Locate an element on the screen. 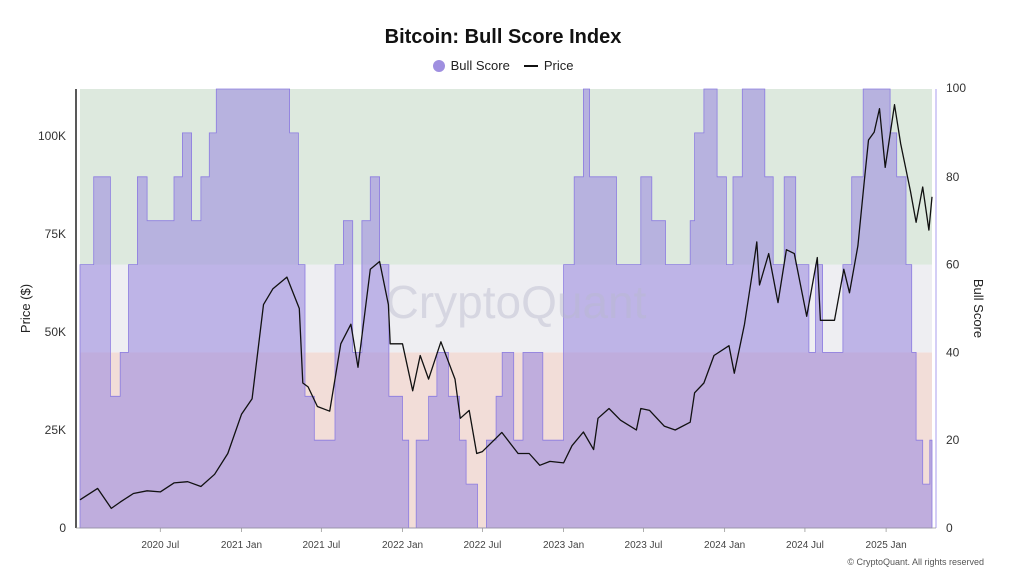  right-tick-label: 20 is located at coordinates (953, 440).